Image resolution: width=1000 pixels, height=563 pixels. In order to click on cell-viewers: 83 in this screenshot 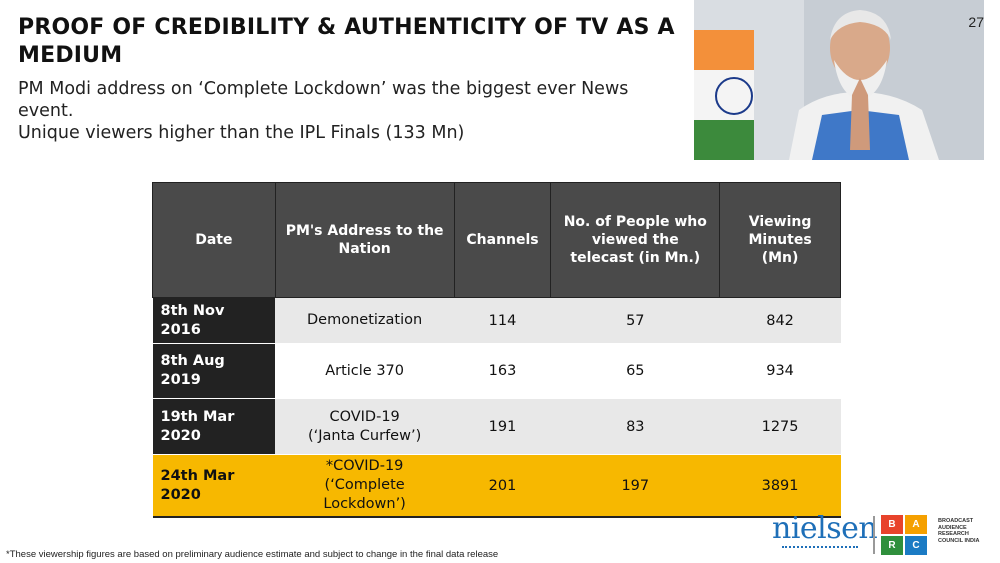, I will do `click(635, 426)`.